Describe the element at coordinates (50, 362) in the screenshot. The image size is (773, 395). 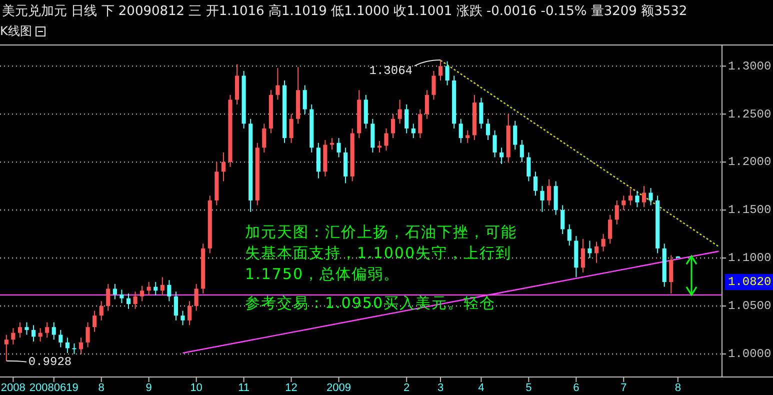
I see `annotation: 0.9928` at that location.